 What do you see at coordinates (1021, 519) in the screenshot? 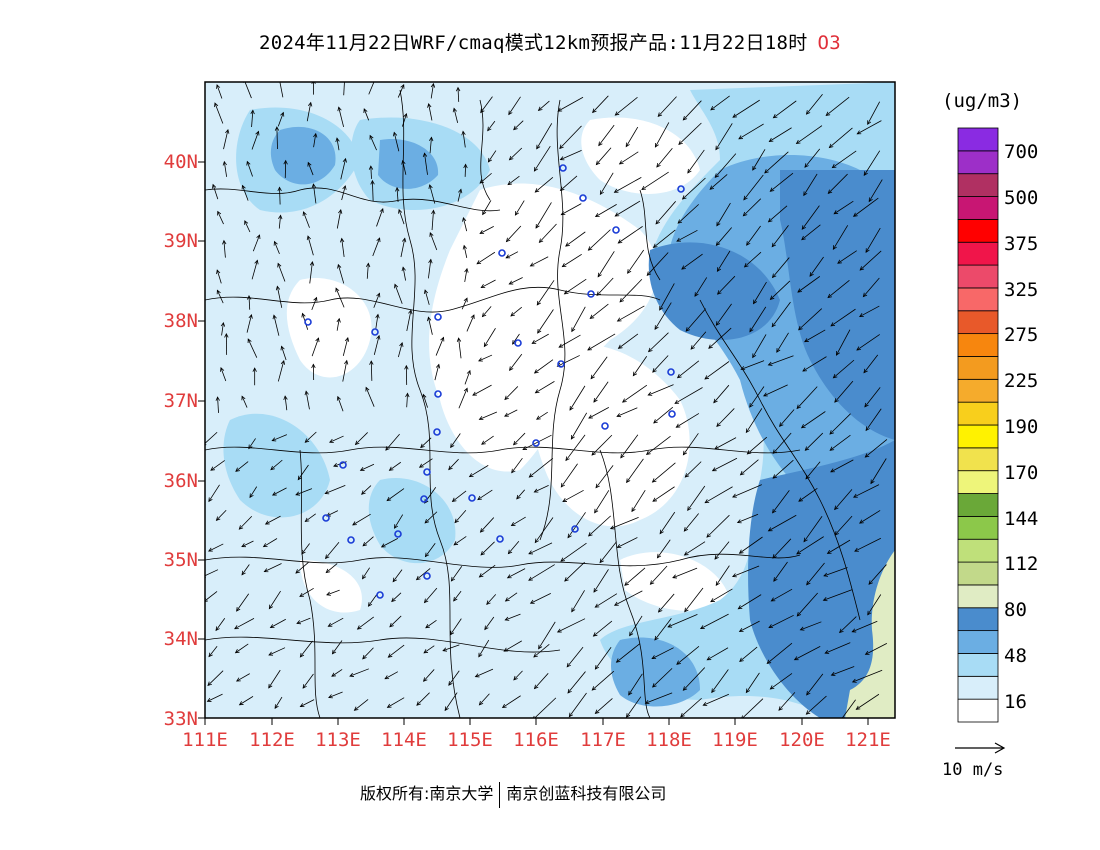
I see `colorbar-label-144: 144` at bounding box center [1021, 519].